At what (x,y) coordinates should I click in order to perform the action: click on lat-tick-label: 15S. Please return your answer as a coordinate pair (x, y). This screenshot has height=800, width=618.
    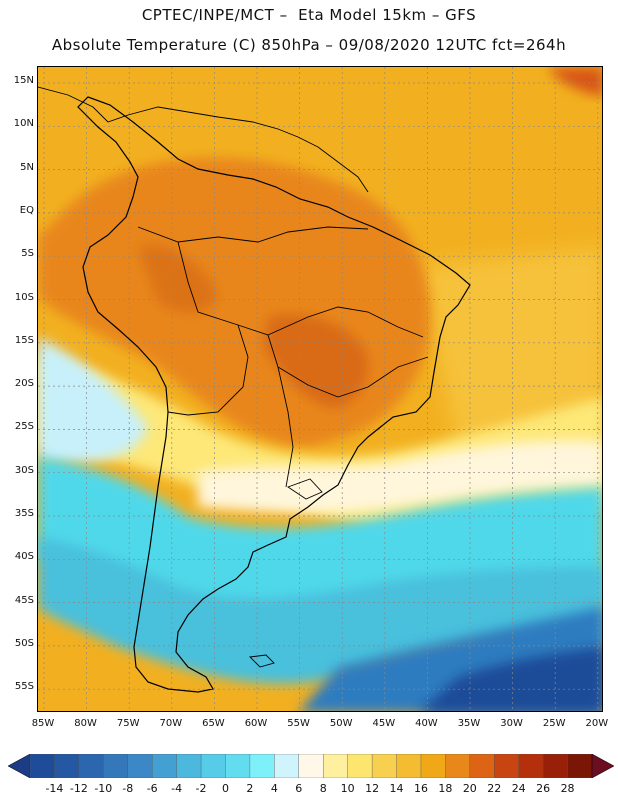
    Looking at the image, I should click on (24, 340).